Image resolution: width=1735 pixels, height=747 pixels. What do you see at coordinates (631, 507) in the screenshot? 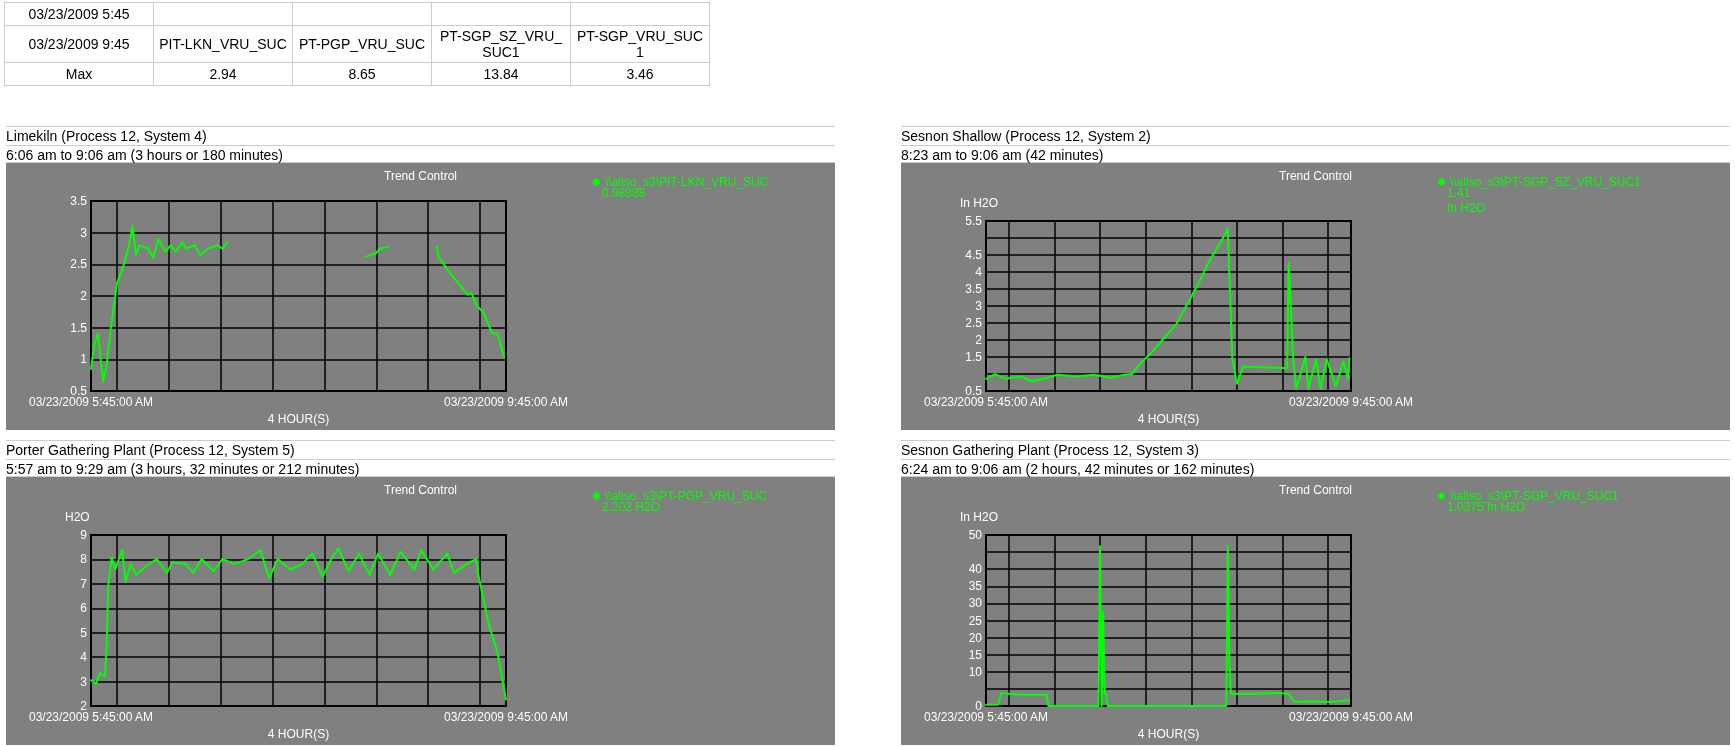
I see `text: 2.202 H2O` at bounding box center [631, 507].